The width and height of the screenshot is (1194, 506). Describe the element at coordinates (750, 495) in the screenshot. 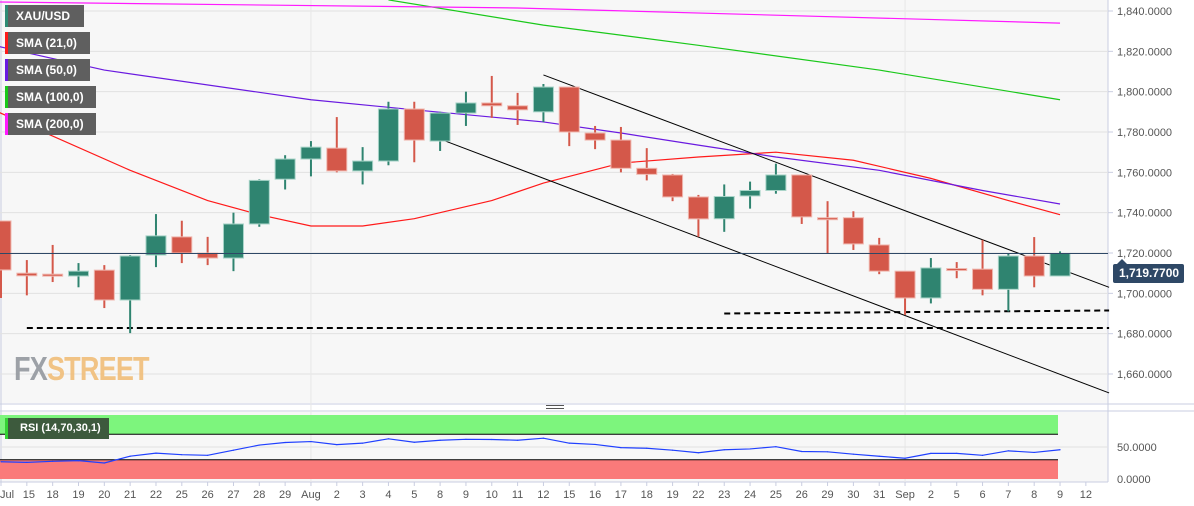

I see `x-tick-label: 24` at that location.